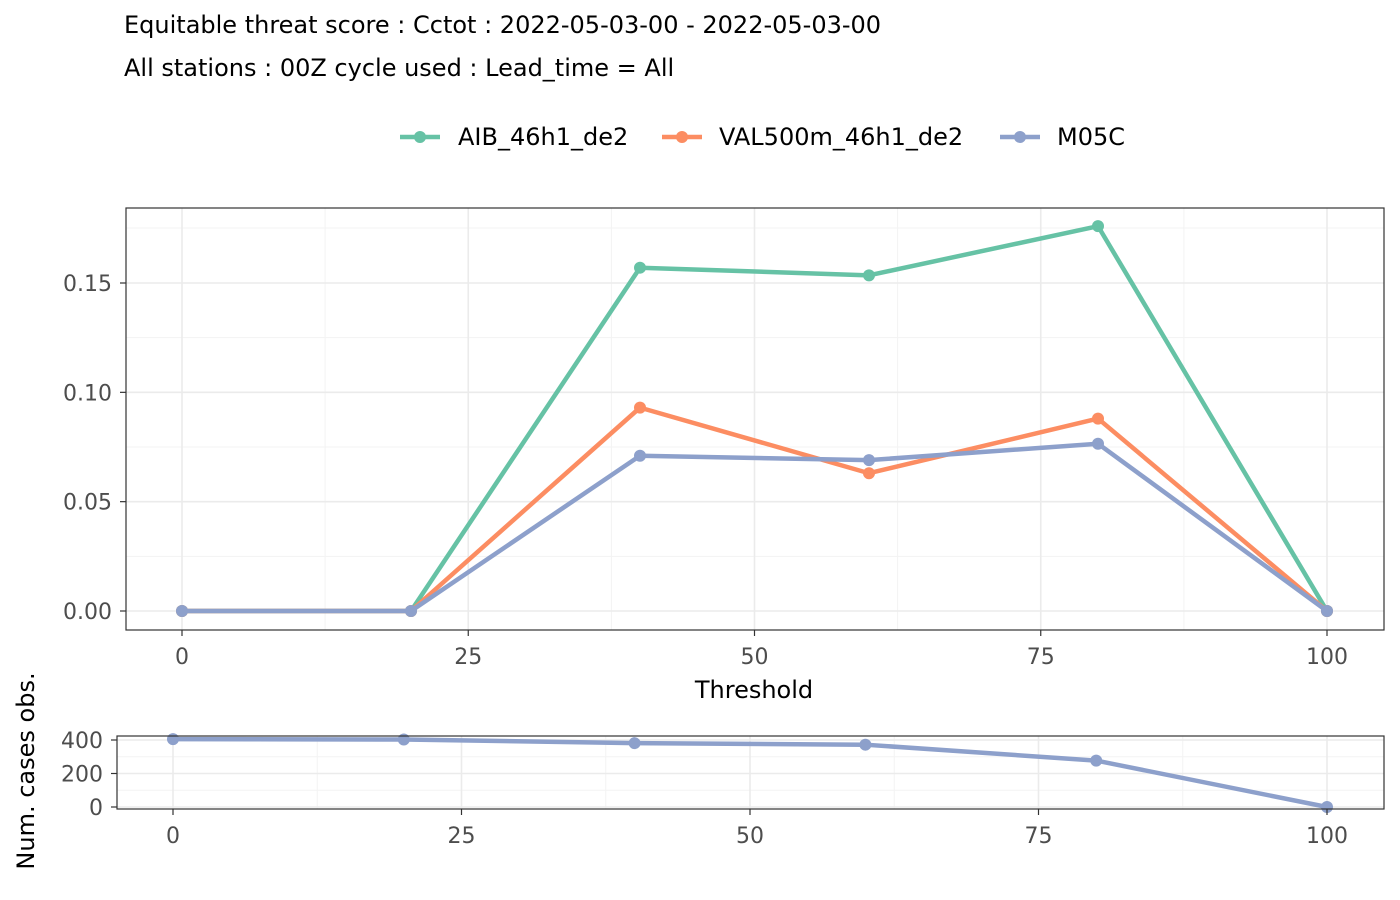  What do you see at coordinates (841, 137) in the screenshot?
I see `legend-label: VAL500m_46h1_de2` at bounding box center [841, 137].